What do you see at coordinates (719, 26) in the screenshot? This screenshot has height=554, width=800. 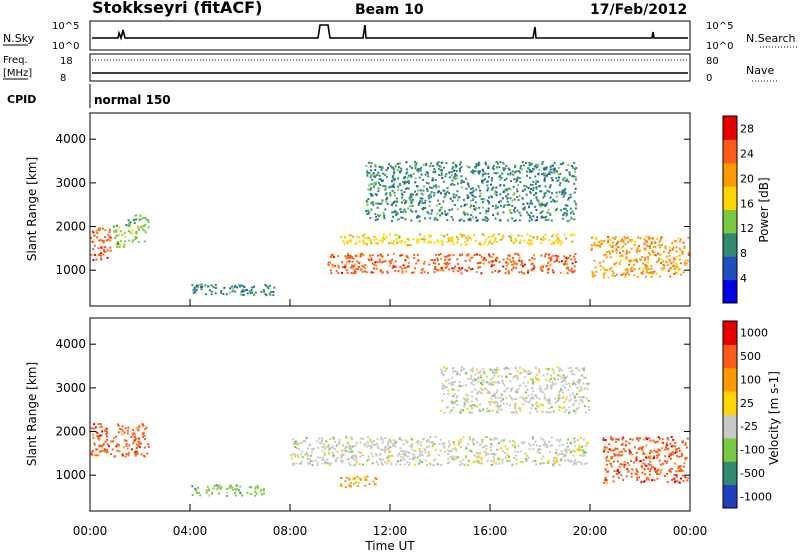 I see `noise-tick-right-high: 10^5` at bounding box center [719, 26].